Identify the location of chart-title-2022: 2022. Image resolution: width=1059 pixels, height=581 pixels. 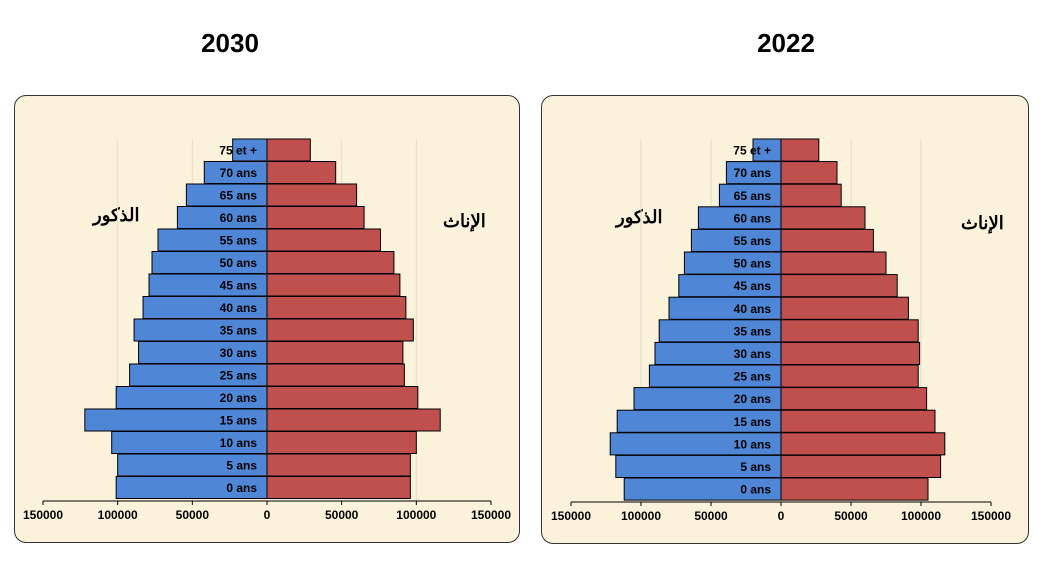
(786, 43).